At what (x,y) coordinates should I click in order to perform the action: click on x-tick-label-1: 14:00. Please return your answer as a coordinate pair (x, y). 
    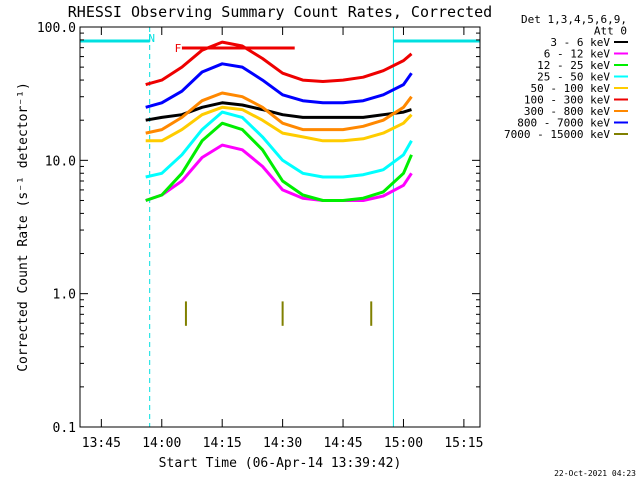
    Looking at the image, I should click on (161, 443).